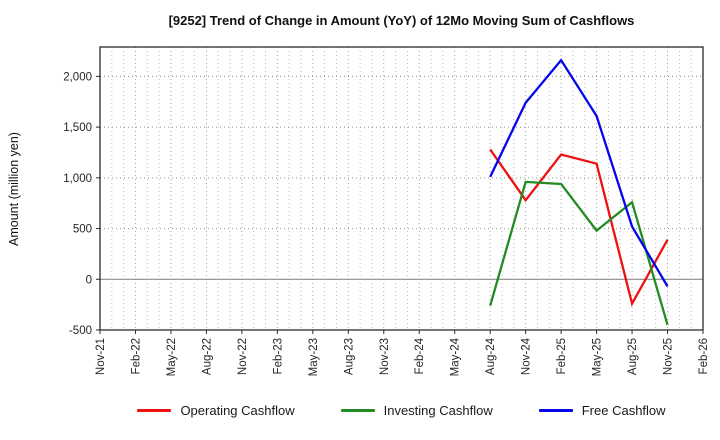 This screenshot has width=720, height=440. I want to click on legend-label: Operating Cashflow, so click(237, 410).